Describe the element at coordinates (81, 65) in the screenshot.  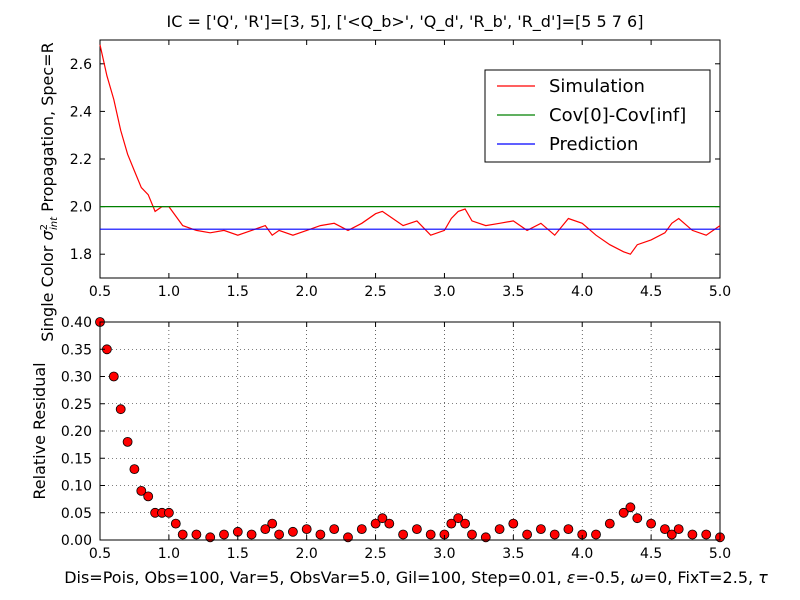
I see `y-tick-label: 2.6` at that location.